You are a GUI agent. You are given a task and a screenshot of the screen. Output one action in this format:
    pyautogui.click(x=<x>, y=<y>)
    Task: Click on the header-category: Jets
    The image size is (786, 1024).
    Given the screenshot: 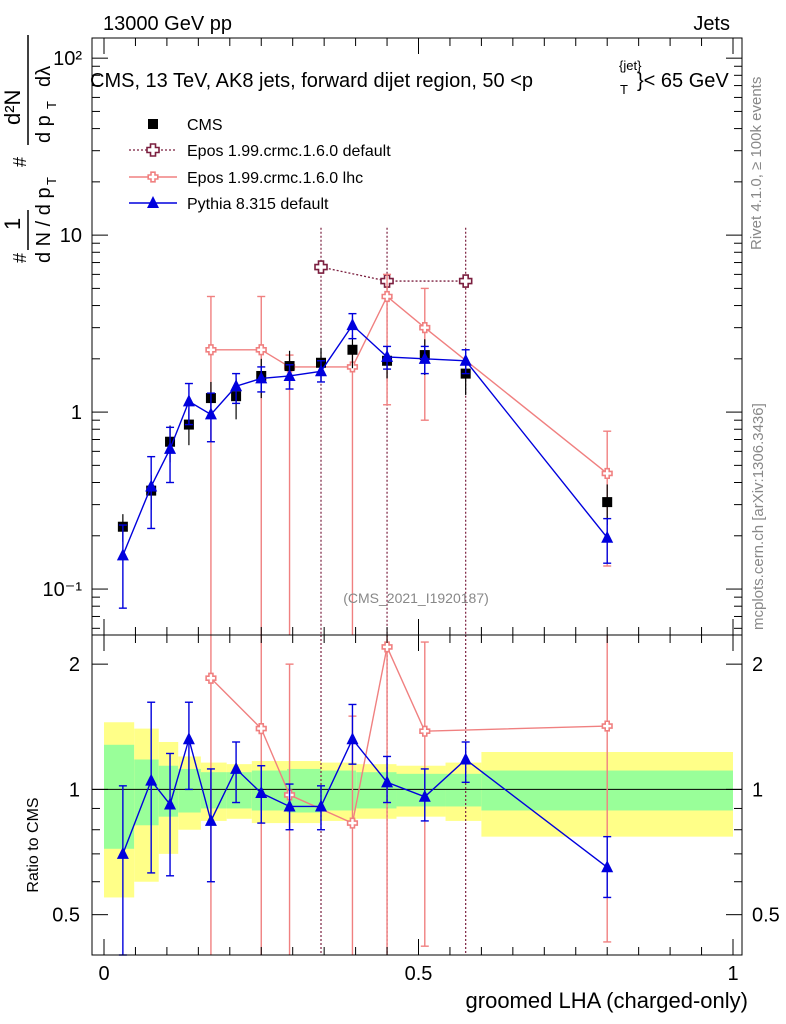 What is the action you would take?
    pyautogui.click(x=711, y=24)
    